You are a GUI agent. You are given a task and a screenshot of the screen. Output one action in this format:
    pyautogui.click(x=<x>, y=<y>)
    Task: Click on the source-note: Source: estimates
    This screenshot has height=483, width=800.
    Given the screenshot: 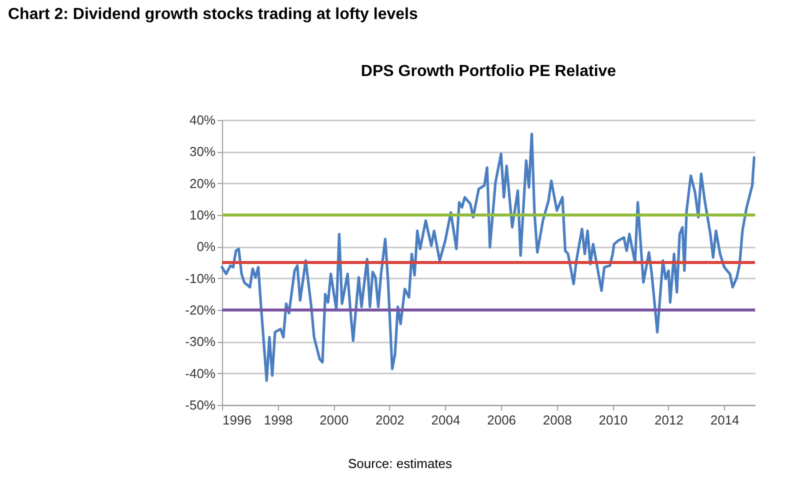 What is the action you would take?
    pyautogui.click(x=400, y=463)
    